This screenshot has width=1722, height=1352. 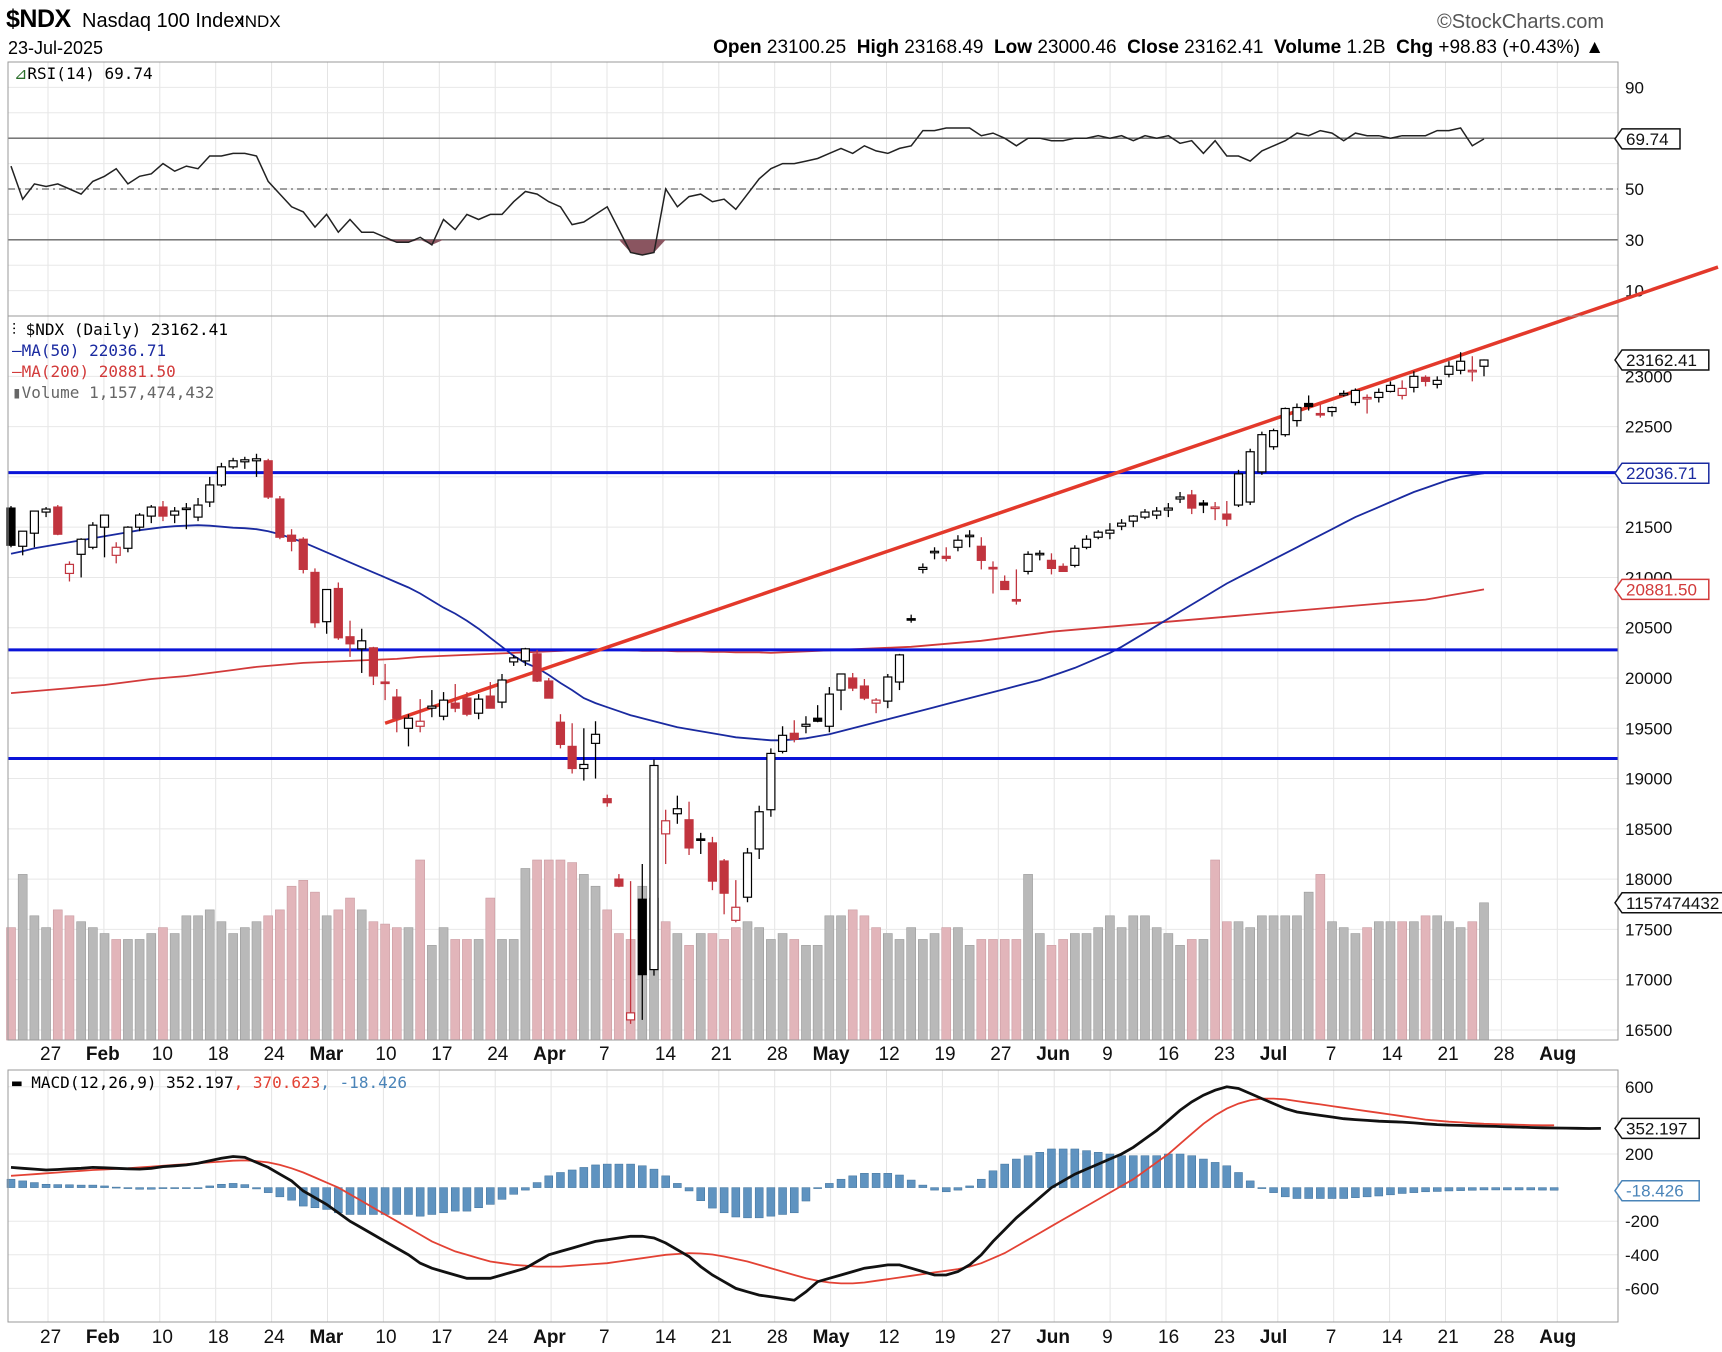 I want to click on macd-tick-label: 600, so click(x=1639, y=1087).